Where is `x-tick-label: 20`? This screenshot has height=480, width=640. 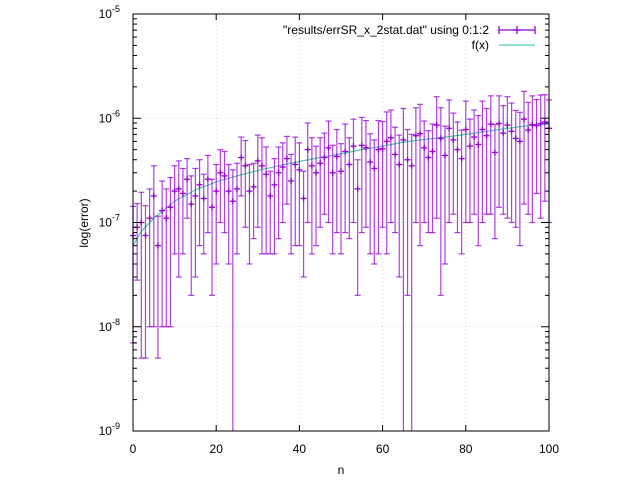 x-tick-label: 20 is located at coordinates (217, 449).